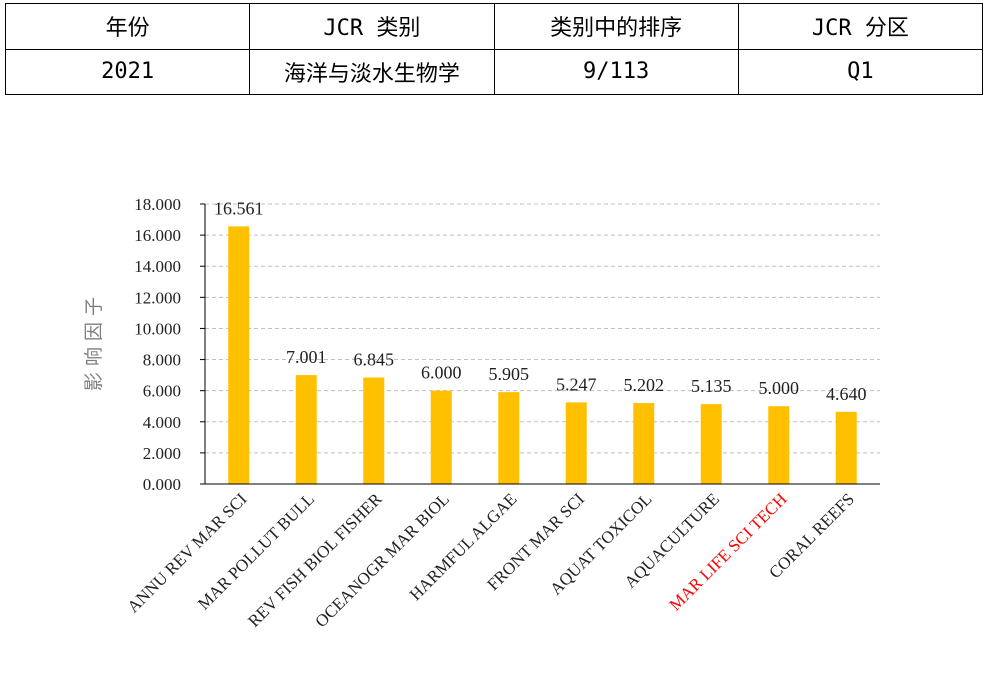 This screenshot has height=679, width=987. What do you see at coordinates (372, 26) in the screenshot?
I see `header-jcr-category: JCR 类别` at bounding box center [372, 26].